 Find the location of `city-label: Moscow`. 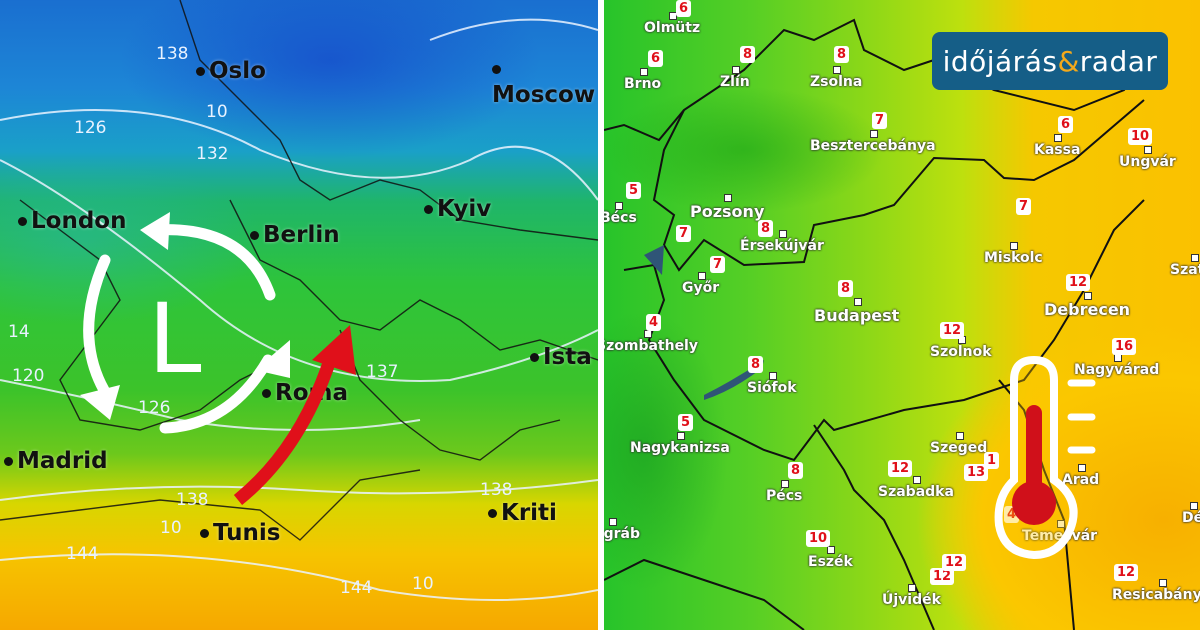

city-label: Moscow is located at coordinates (545, 82).